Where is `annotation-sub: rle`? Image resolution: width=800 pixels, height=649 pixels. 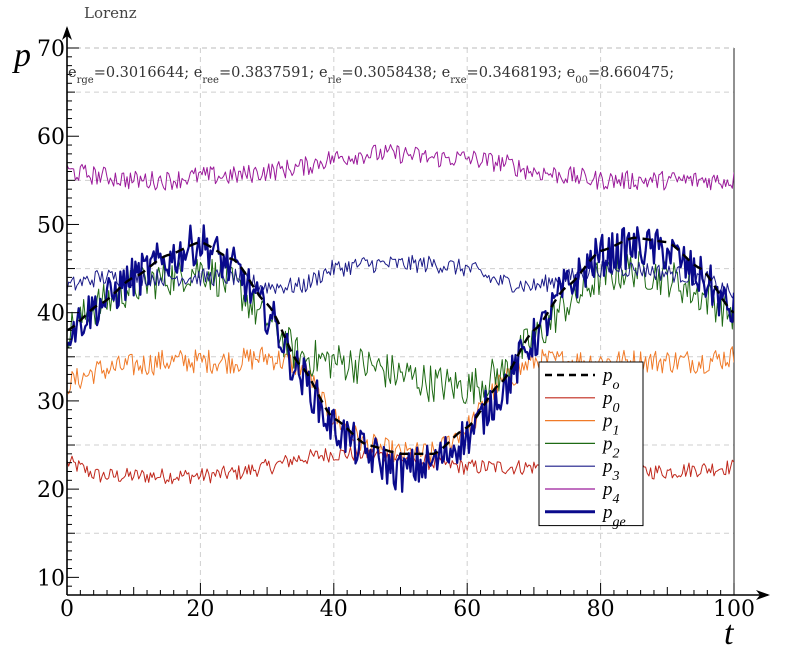
annotation-sub: rle is located at coordinates (335, 80).